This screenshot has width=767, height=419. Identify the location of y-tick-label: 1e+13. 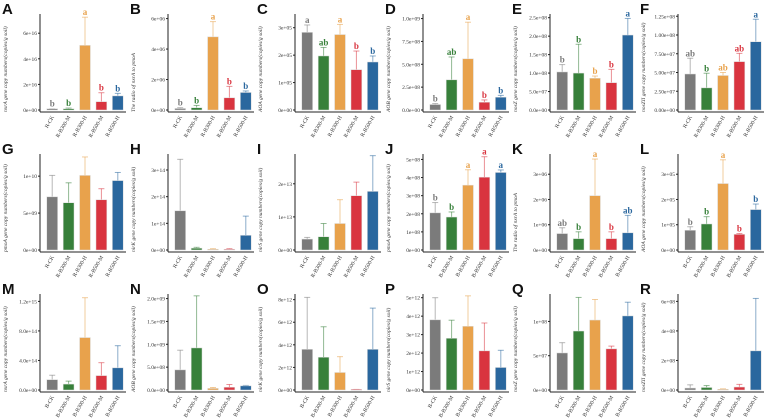
(285, 218).